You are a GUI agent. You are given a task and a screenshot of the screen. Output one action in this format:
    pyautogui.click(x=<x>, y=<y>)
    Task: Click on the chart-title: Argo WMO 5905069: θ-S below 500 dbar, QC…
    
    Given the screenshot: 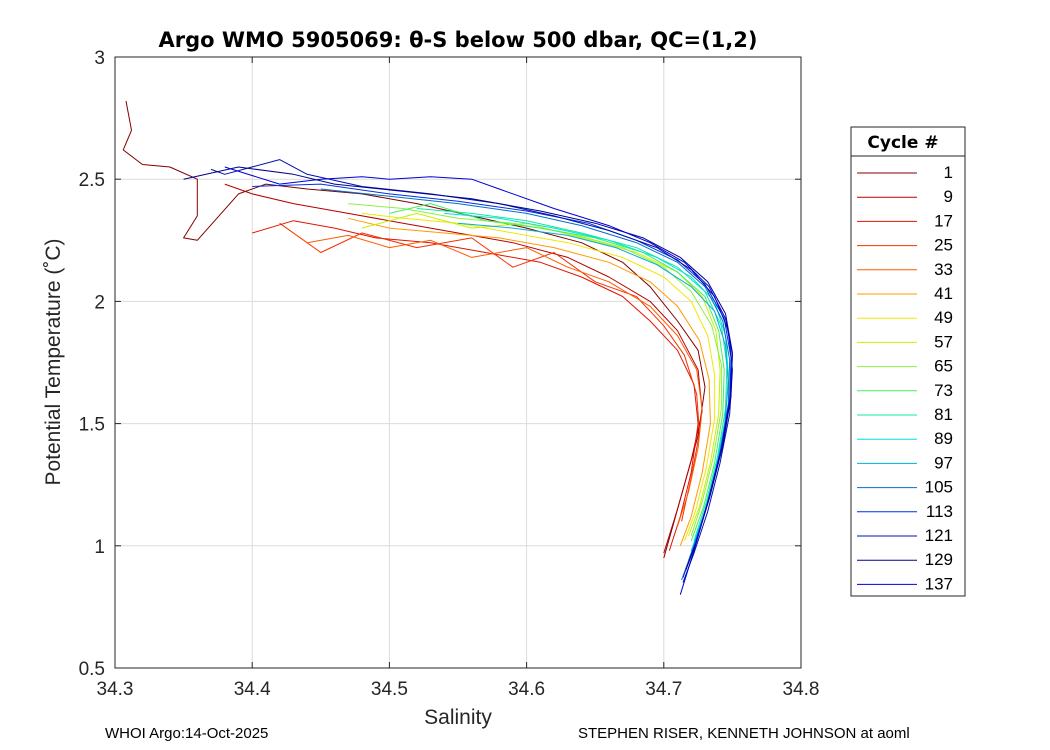 What is the action you would take?
    pyautogui.click(x=458, y=40)
    